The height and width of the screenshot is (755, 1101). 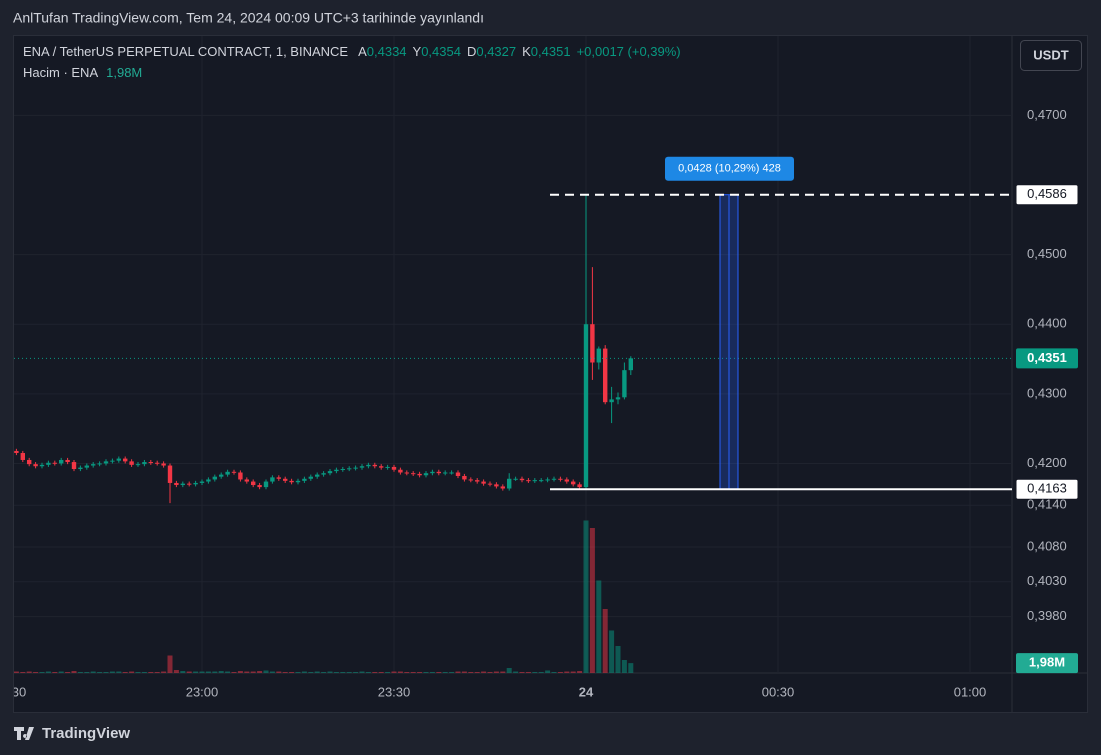 I want to click on last-price-badge, so click(x=1047, y=358).